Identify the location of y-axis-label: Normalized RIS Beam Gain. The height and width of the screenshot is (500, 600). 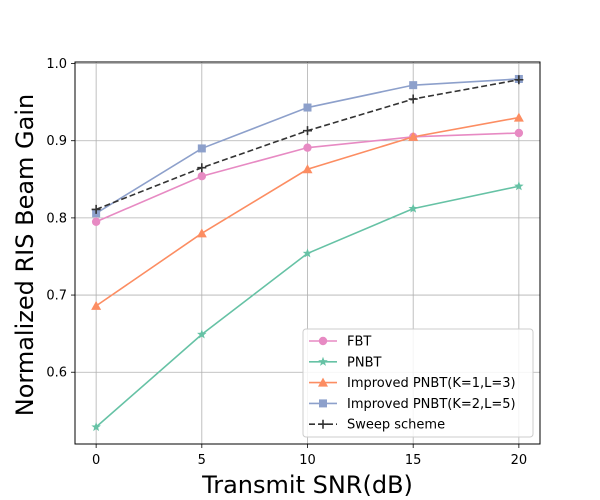
(25, 255).